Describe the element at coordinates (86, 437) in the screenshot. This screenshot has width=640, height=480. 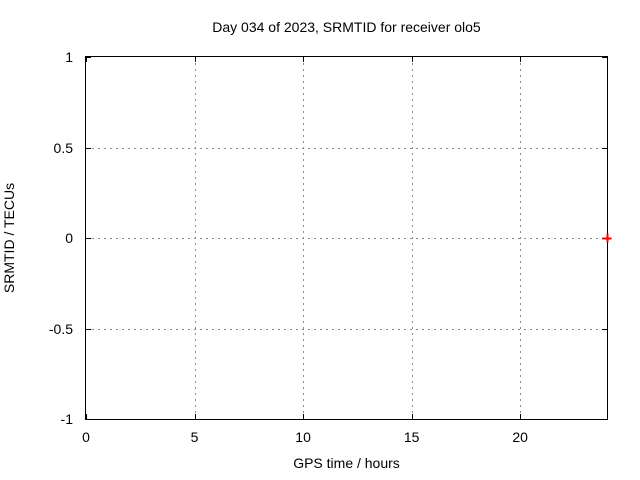
I see `x-tick-label: 0` at that location.